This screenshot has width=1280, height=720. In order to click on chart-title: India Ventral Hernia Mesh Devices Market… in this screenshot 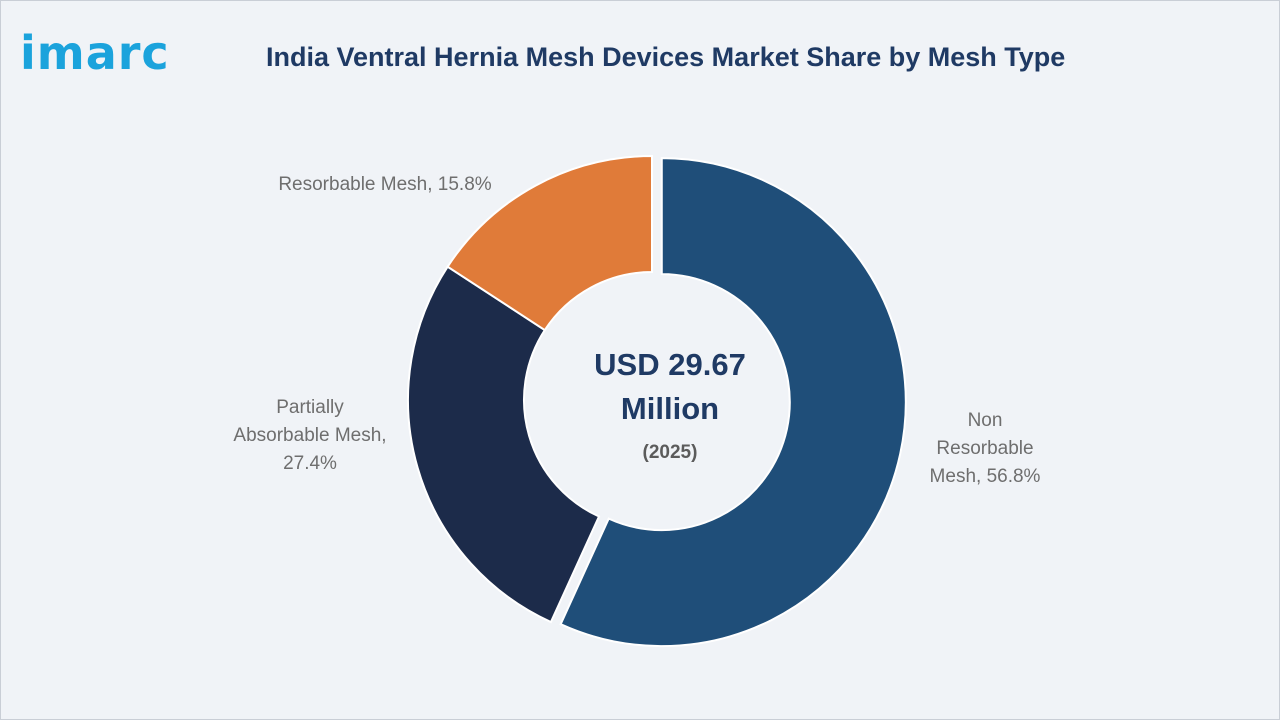, I will do `click(666, 57)`.